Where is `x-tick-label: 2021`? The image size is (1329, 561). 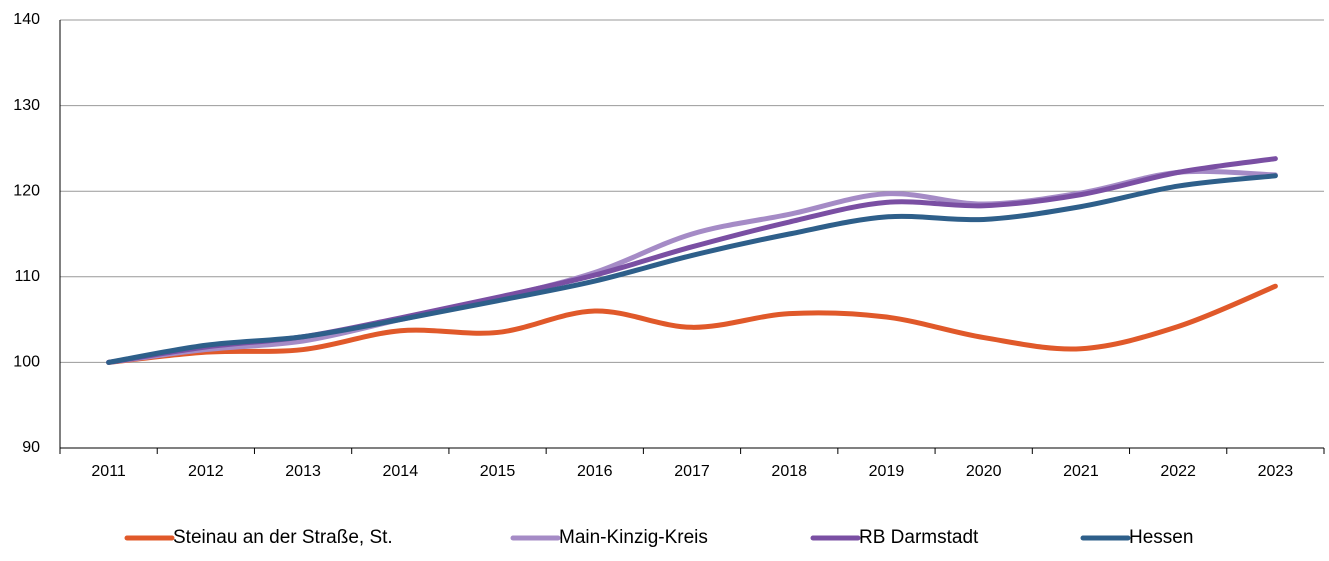
x-tick-label: 2021 is located at coordinates (1081, 471).